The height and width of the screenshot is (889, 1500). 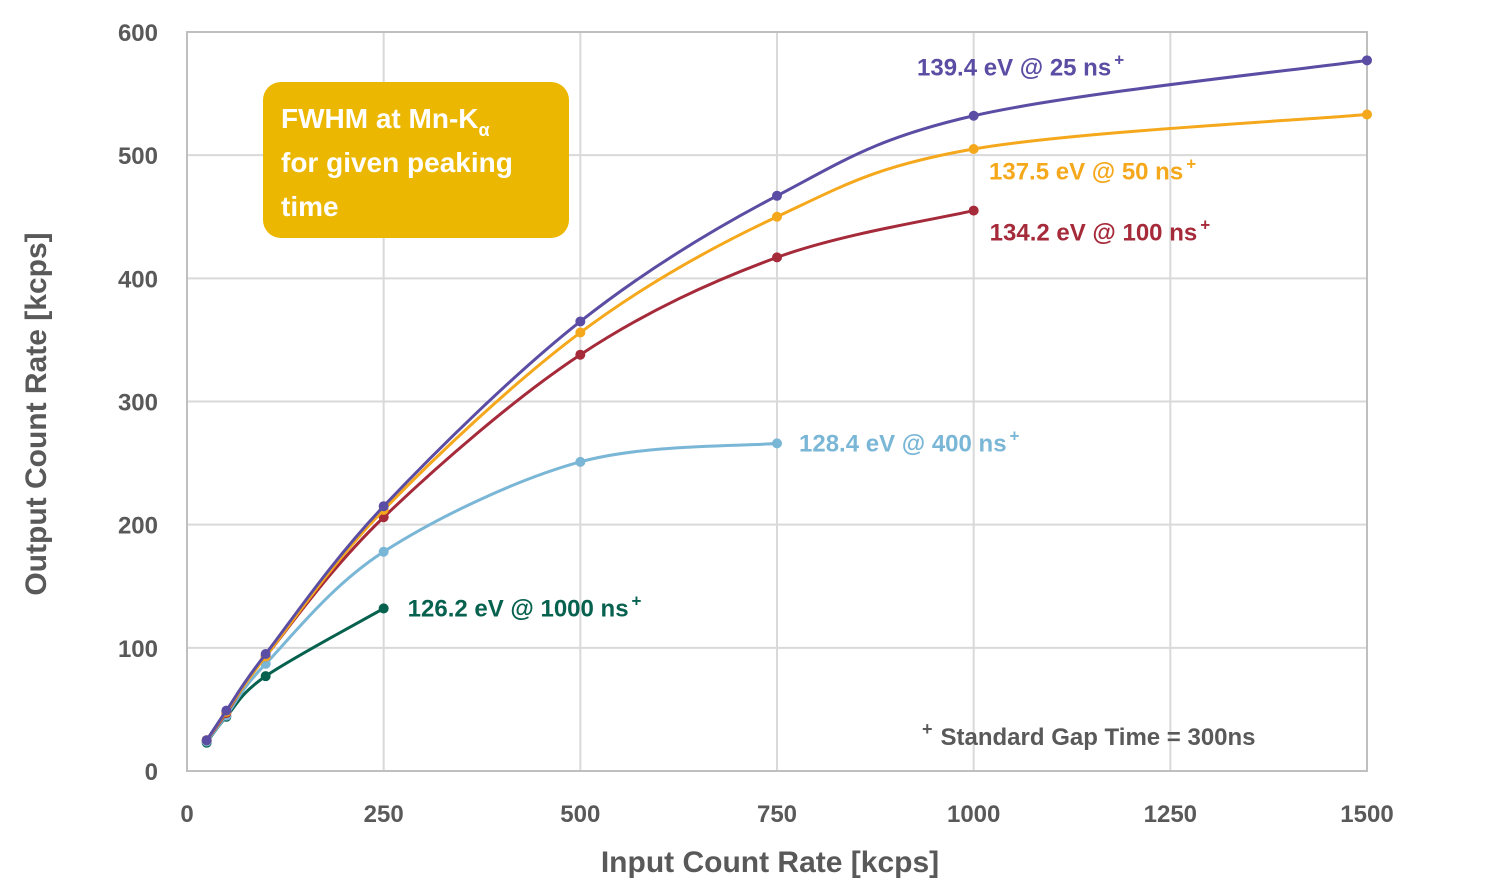 What do you see at coordinates (927, 729) in the screenshot?
I see `gap-time-note-marker: +` at bounding box center [927, 729].